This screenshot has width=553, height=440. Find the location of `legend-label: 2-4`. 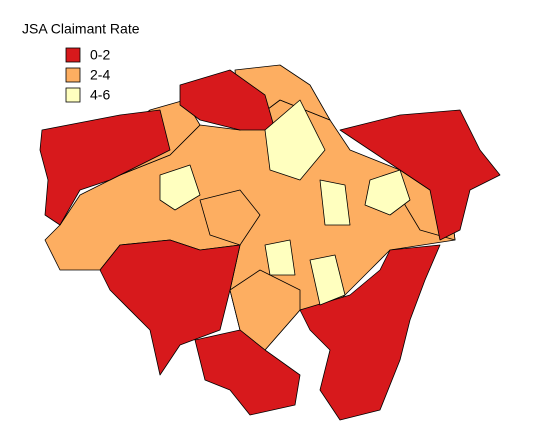

legend-label: 2-4 is located at coordinates (100, 75).